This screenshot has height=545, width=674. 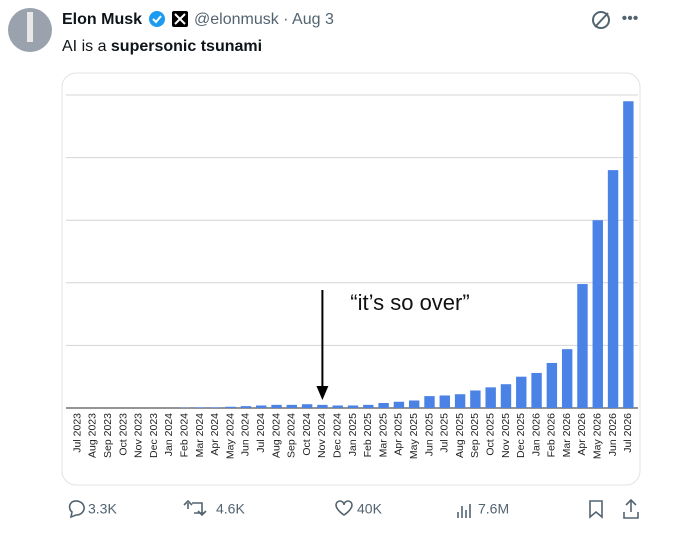 What do you see at coordinates (370, 509) in the screenshot?
I see `like-count: 40K` at bounding box center [370, 509].